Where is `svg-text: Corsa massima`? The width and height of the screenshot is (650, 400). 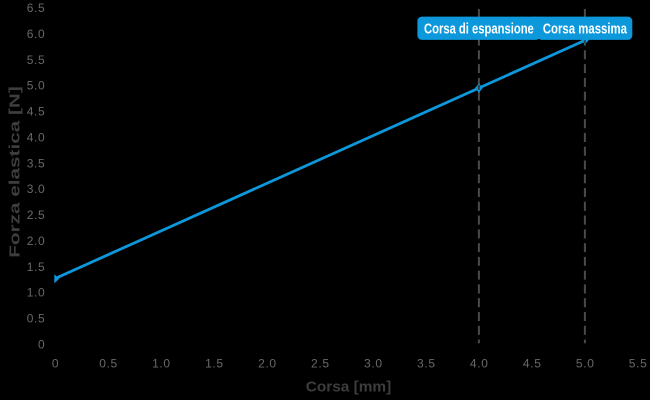
svg-text: Corsa massima is located at coordinates (585, 29).